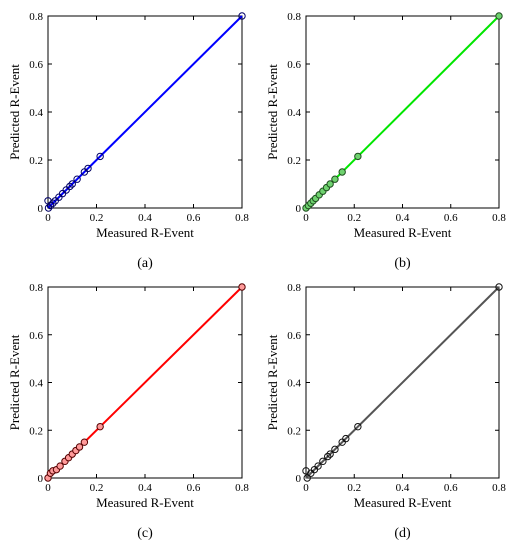 Image resolution: width=515 pixels, height=550 pixels. Describe the element at coordinates (145, 263) in the screenshot. I see `panel-label: (a)` at that location.